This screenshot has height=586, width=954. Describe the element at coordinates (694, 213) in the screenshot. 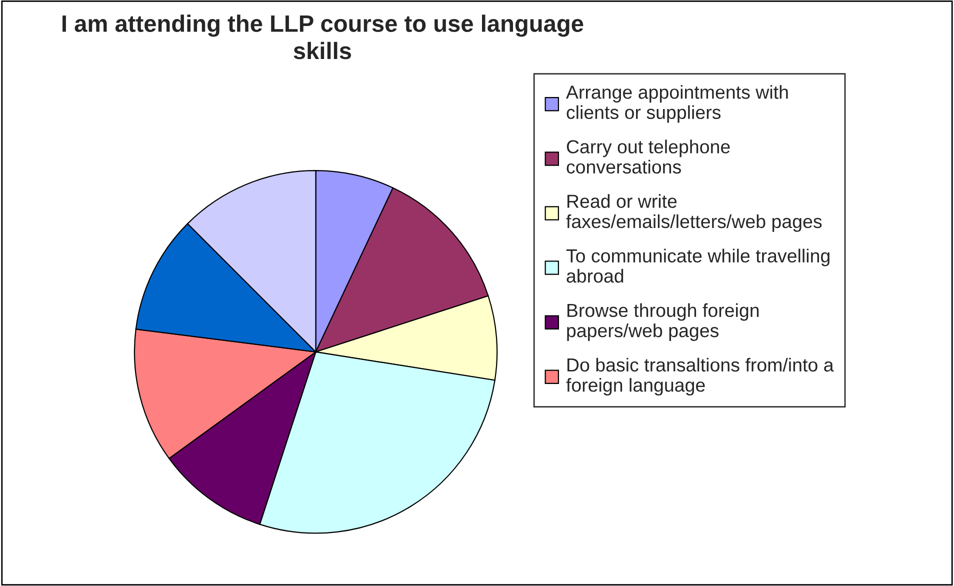

I see `legend-label: Read or write faxes/emails/letters/web pages` at that location.